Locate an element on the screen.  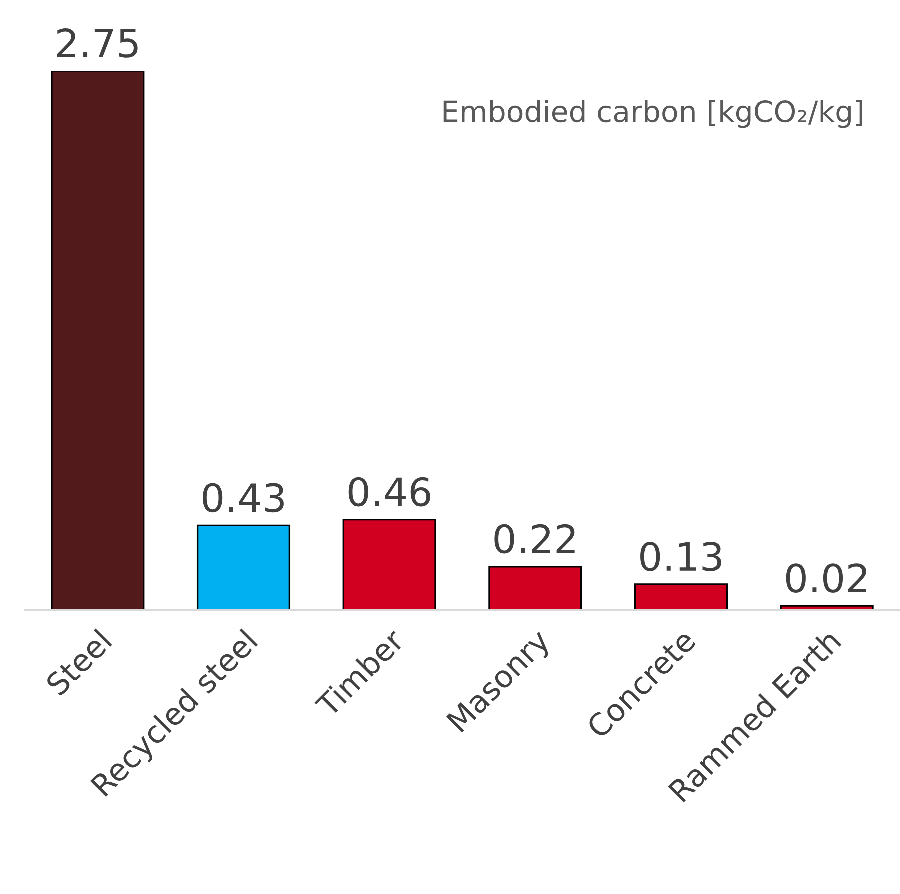
data-label: 0.02 is located at coordinates (826, 578).